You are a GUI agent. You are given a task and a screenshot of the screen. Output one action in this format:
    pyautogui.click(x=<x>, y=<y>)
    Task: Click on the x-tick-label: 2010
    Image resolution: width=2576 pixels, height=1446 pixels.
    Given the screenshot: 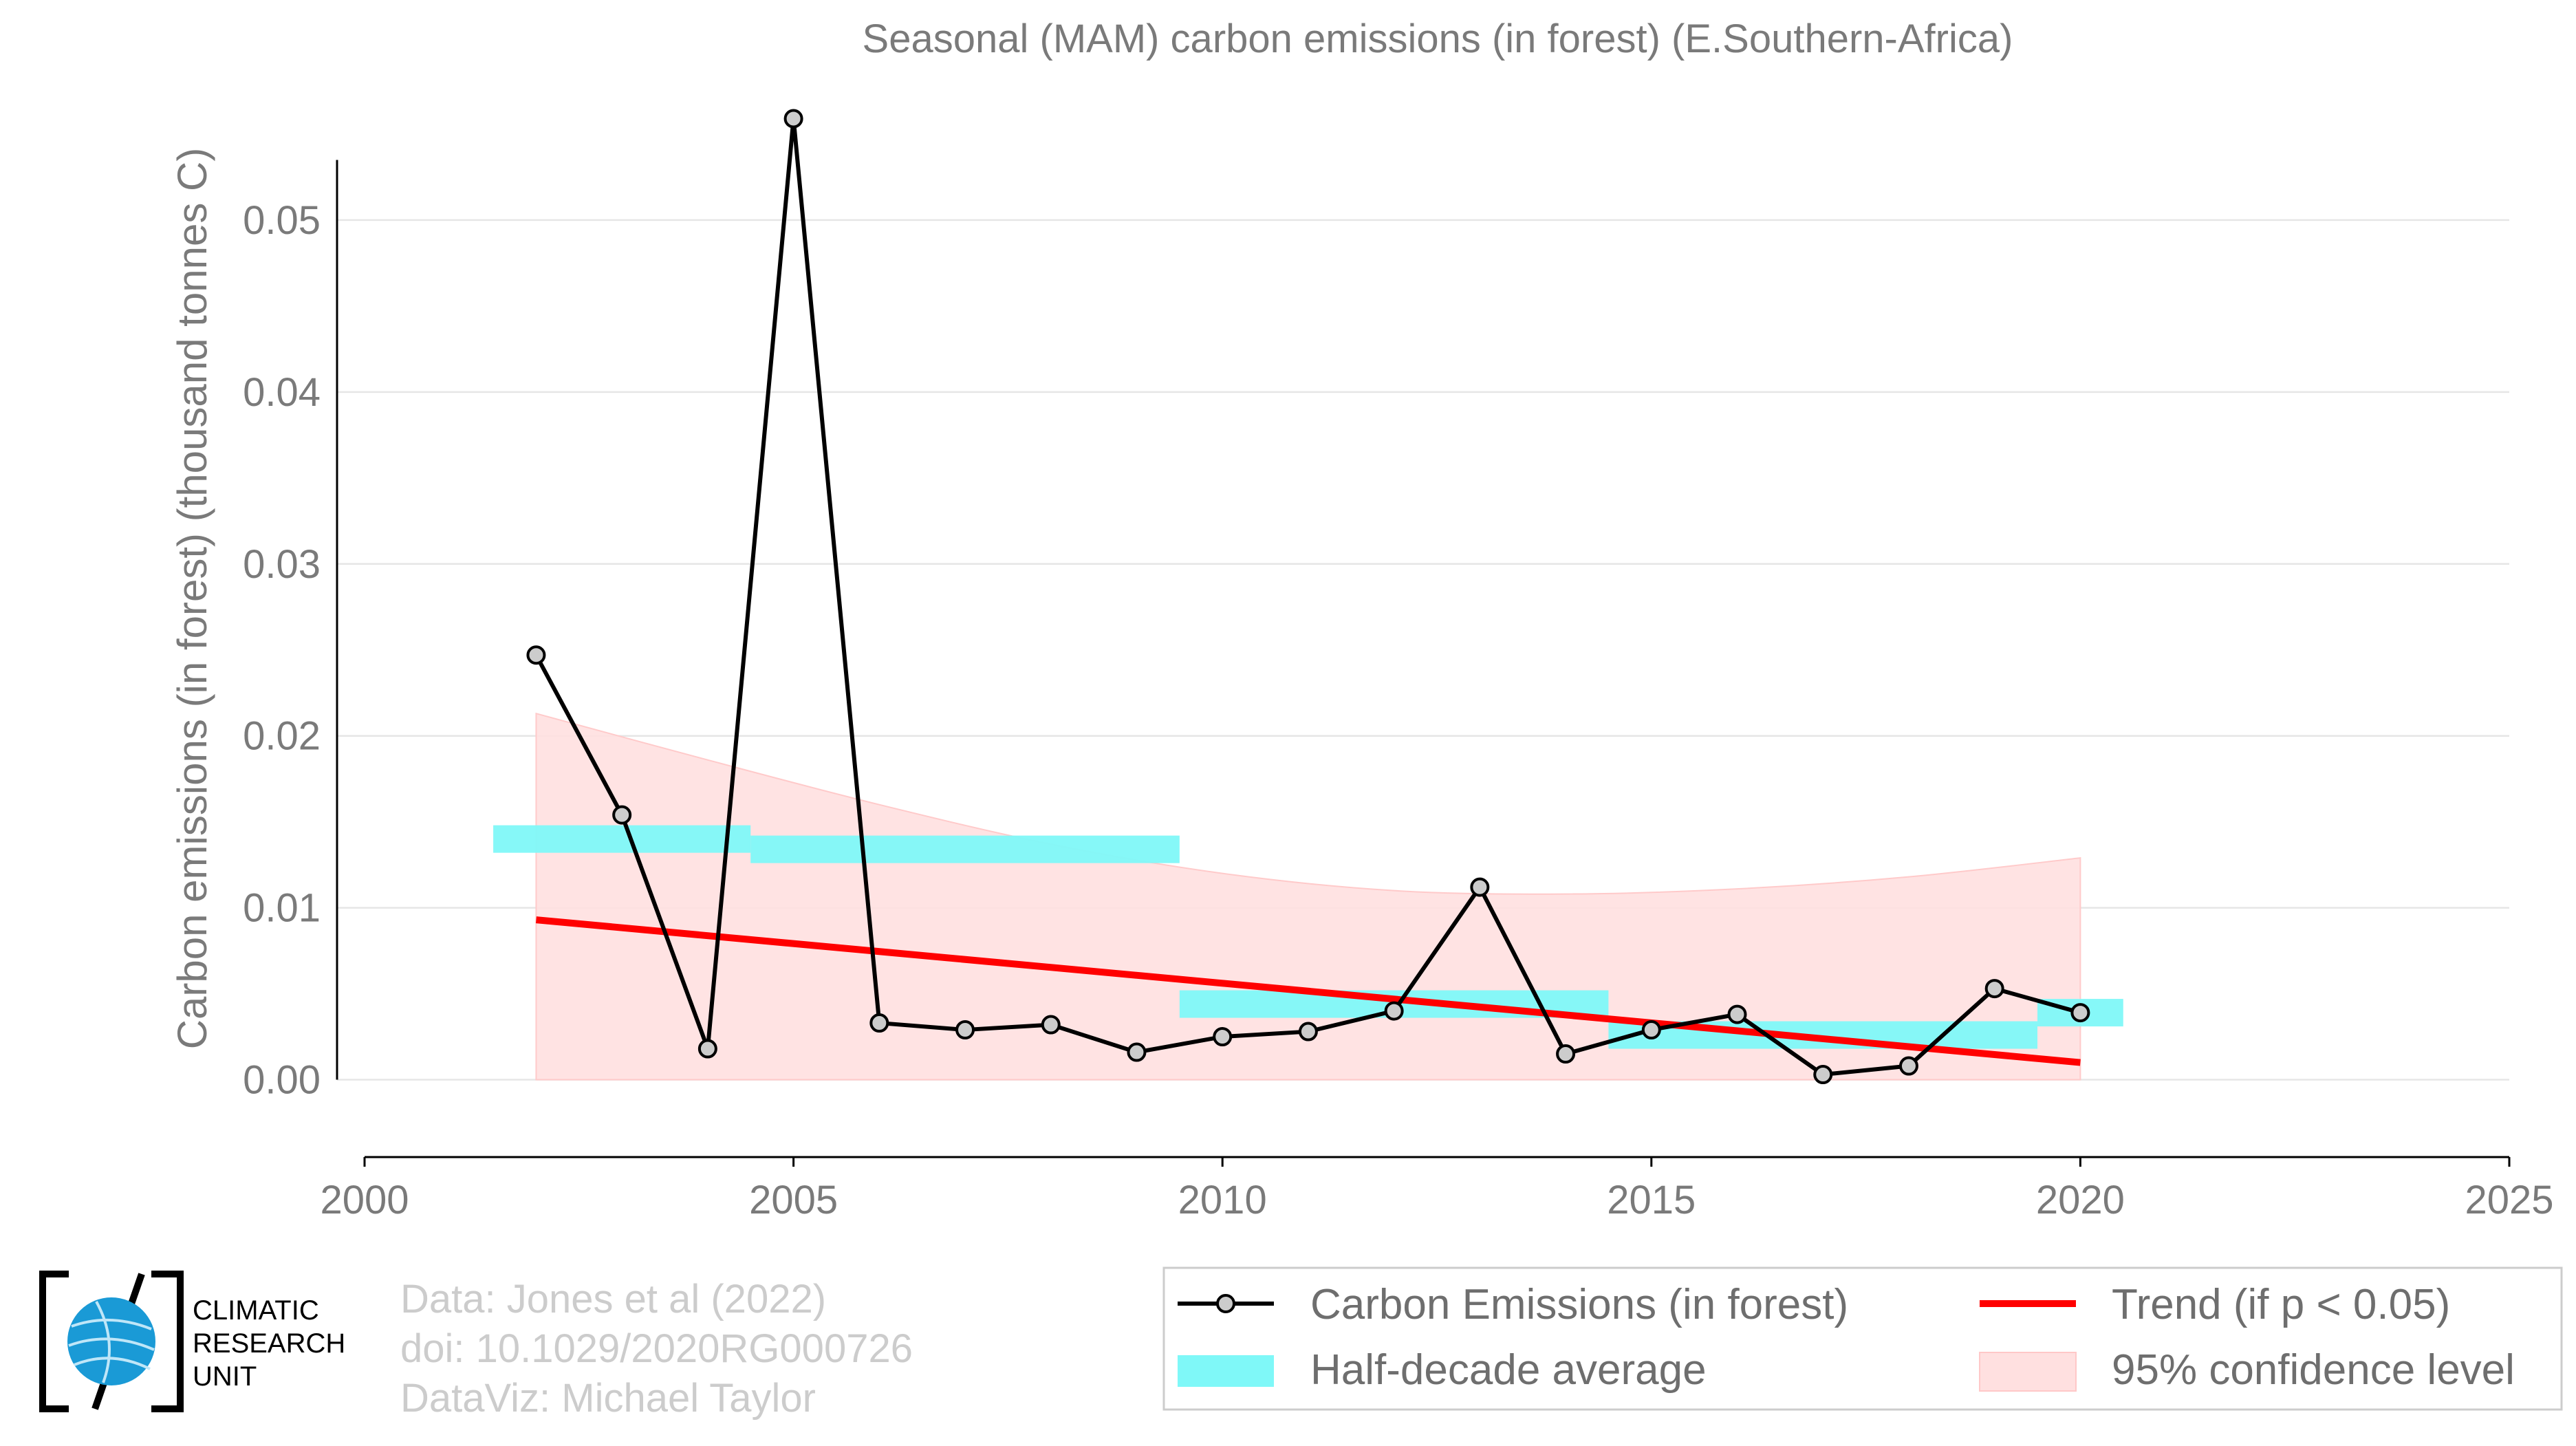 What is the action you would take?
    pyautogui.click(x=1222, y=1200)
    